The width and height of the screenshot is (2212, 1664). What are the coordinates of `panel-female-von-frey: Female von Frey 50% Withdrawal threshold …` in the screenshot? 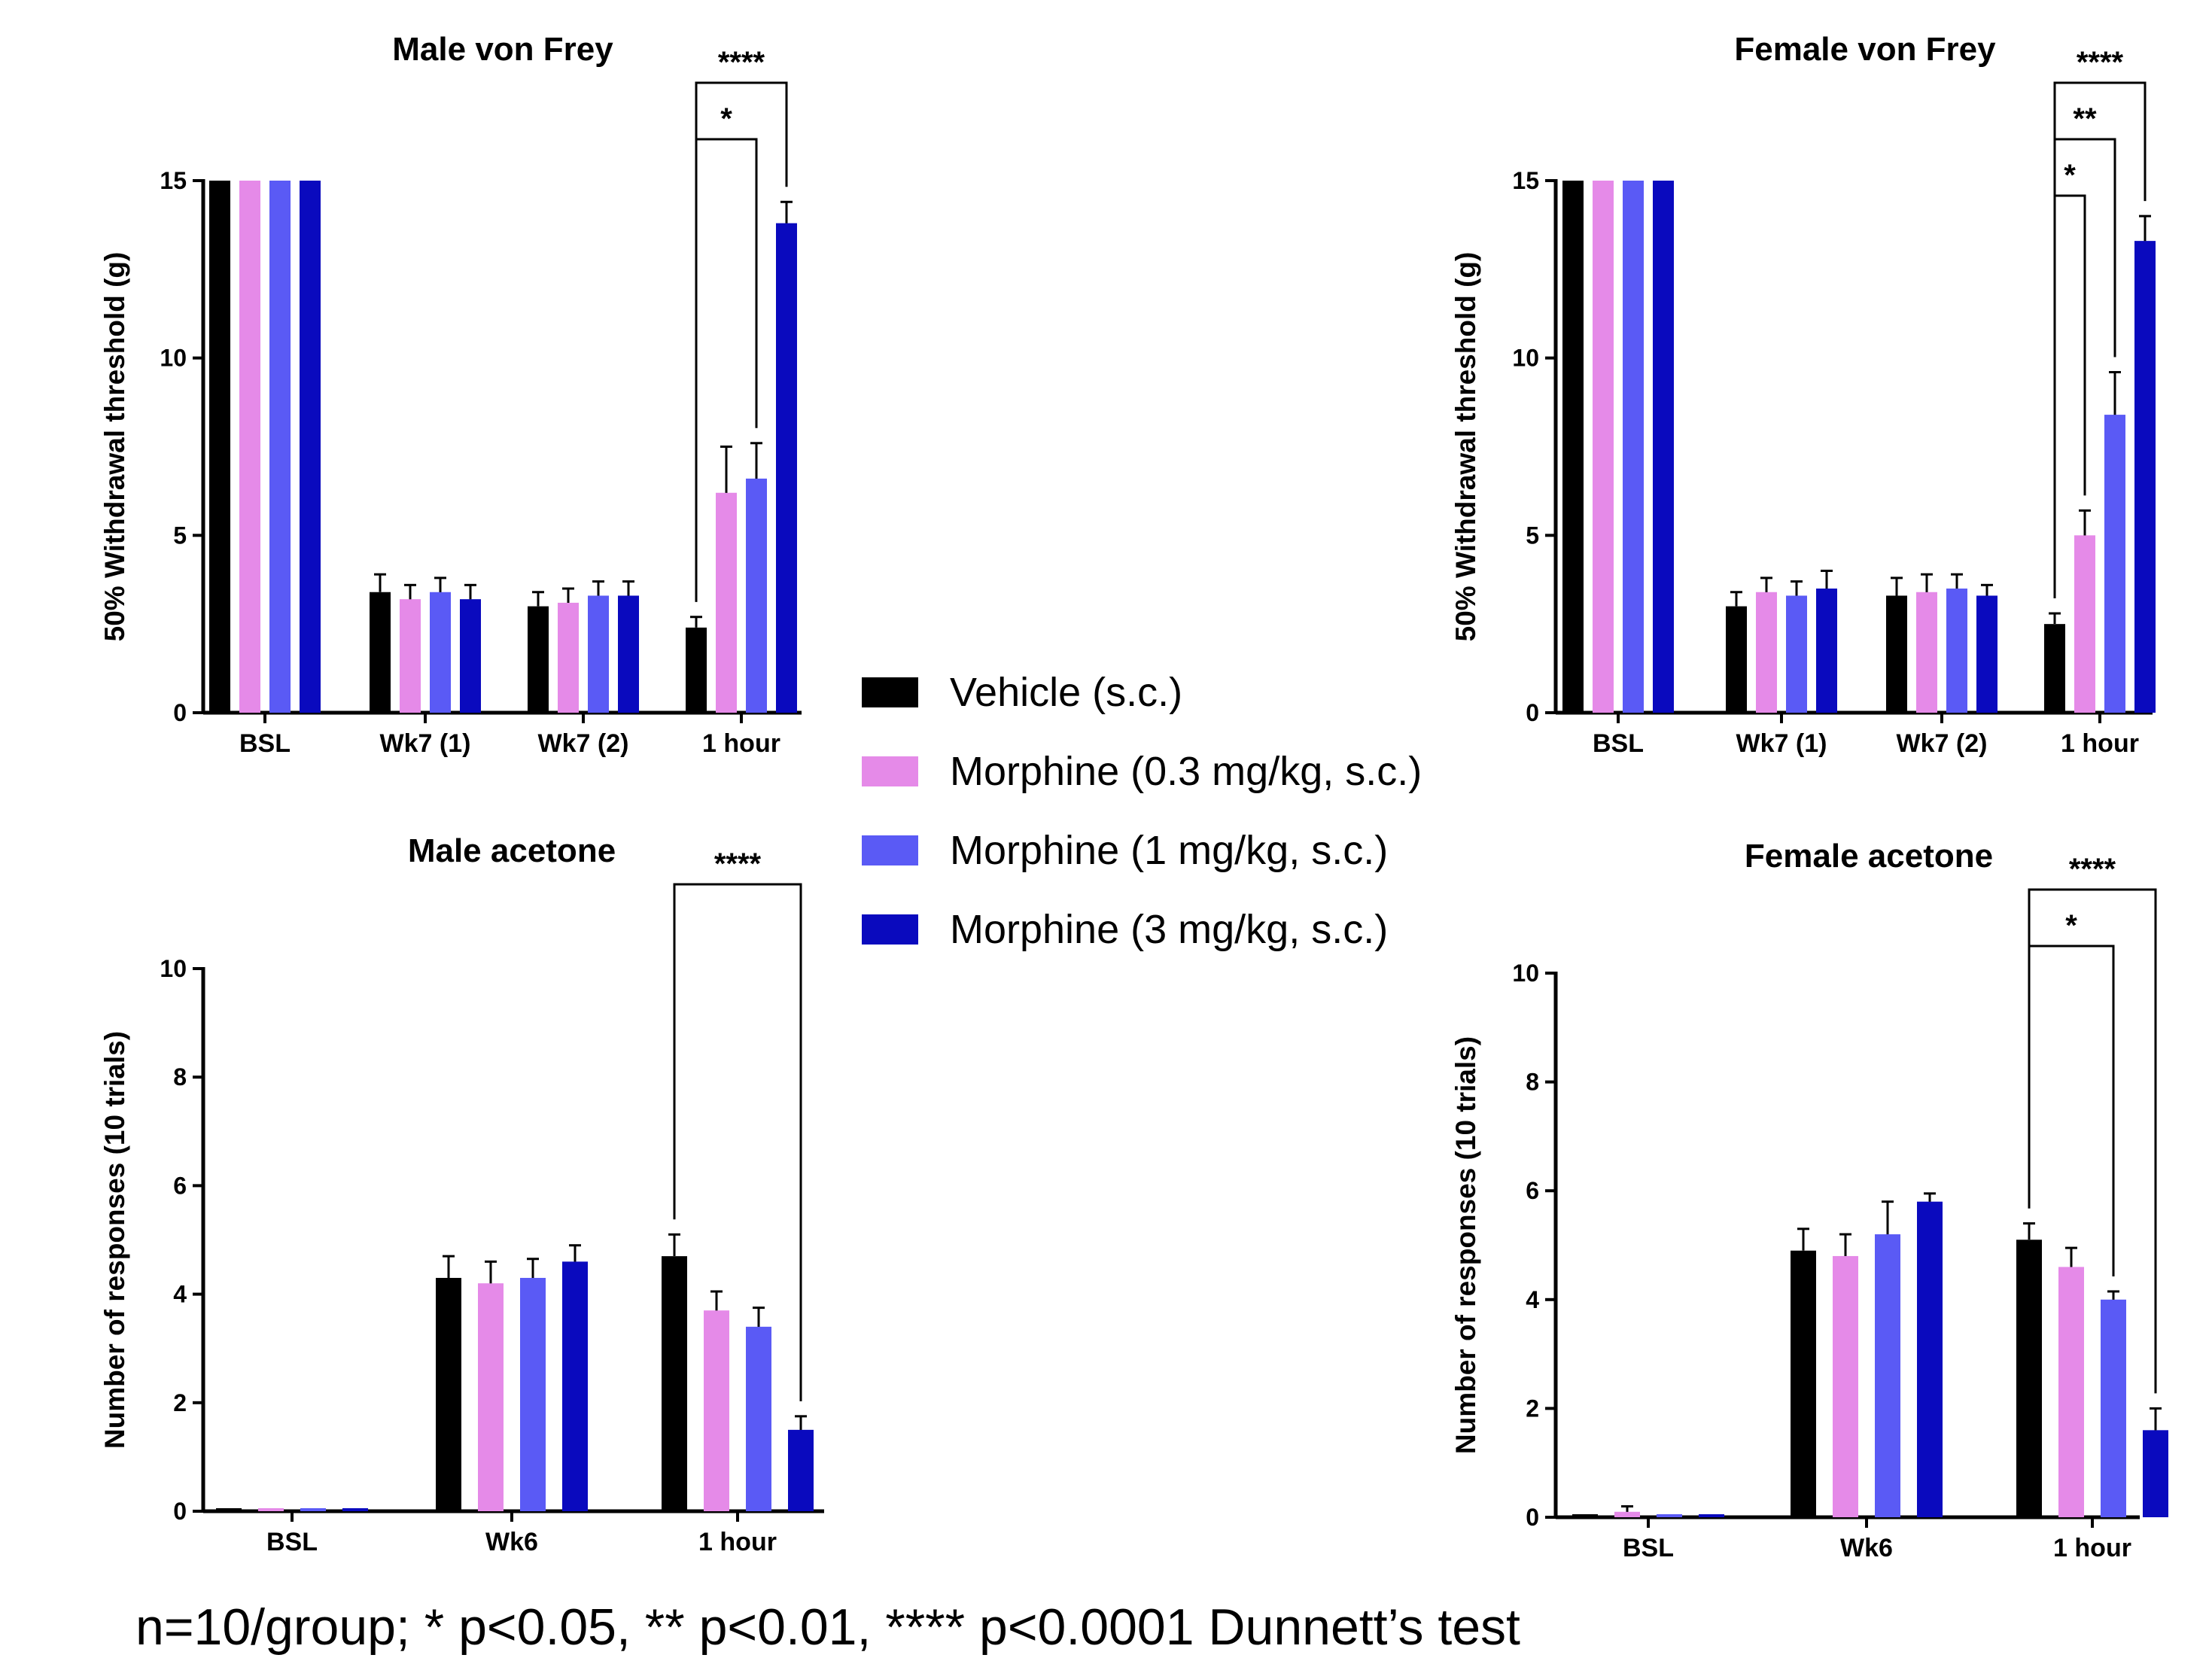 It's located at (1803, 394).